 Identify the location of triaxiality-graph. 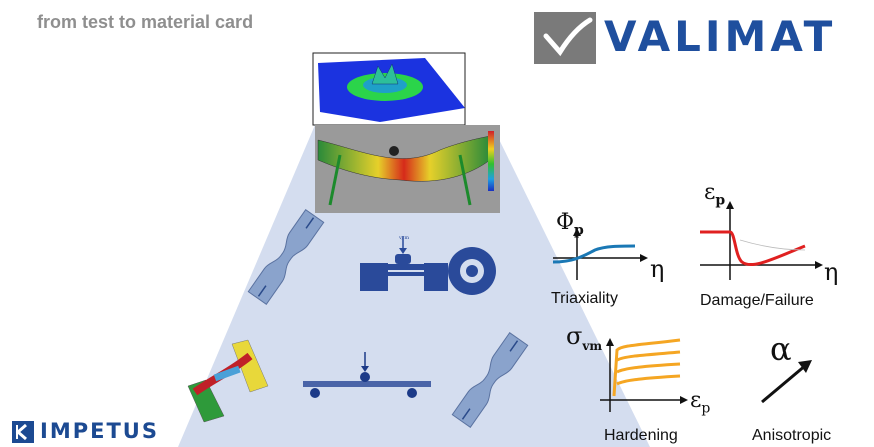
(600, 254).